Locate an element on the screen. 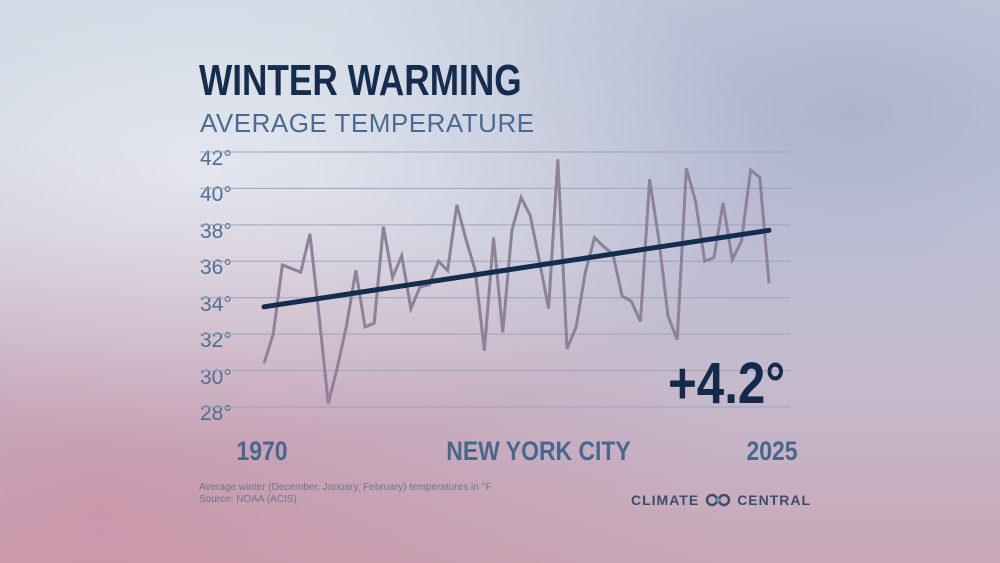 This screenshot has height=563, width=1000. y-tick-label: 30° is located at coordinates (216, 377).